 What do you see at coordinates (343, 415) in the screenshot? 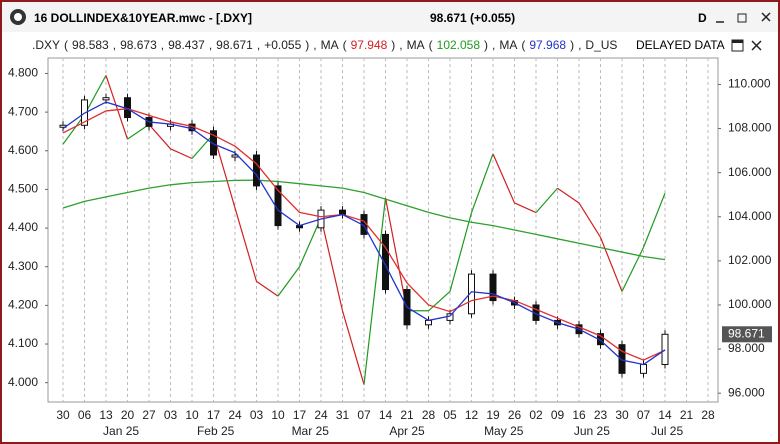
I see `x-tick-label: 31` at bounding box center [343, 415].